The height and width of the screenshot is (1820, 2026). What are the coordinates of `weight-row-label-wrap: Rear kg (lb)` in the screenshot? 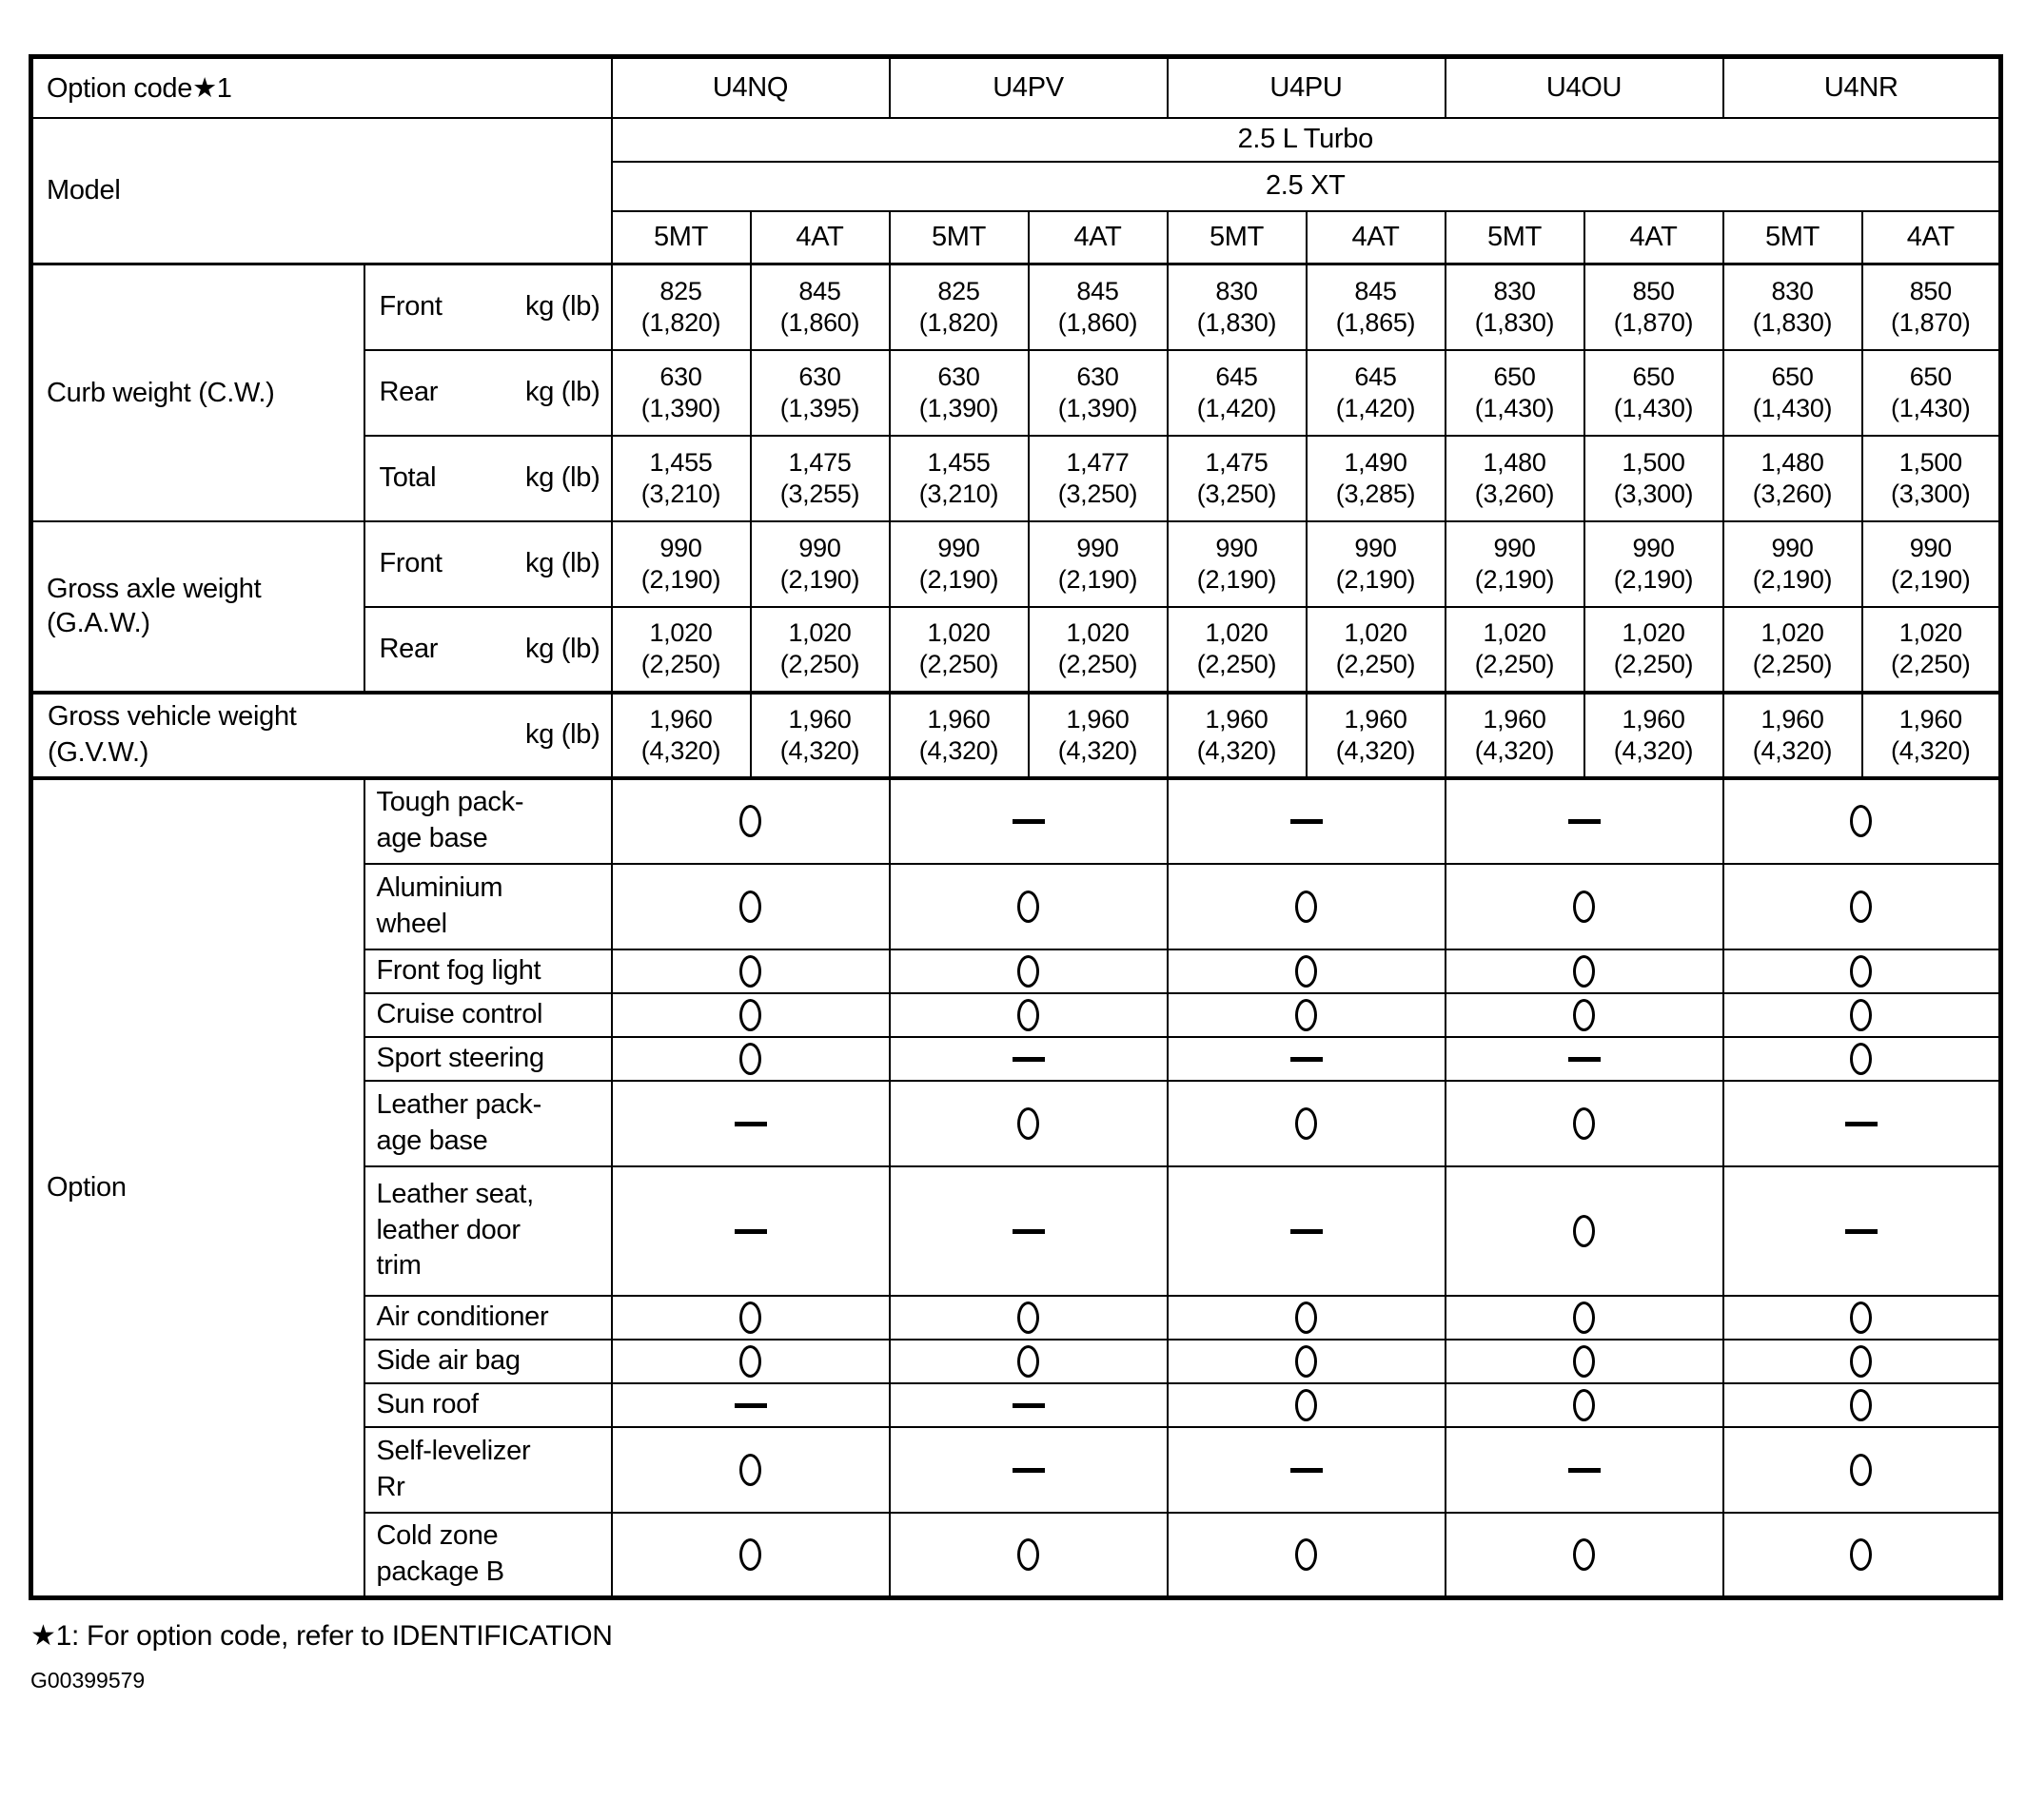 It's located at (488, 649).